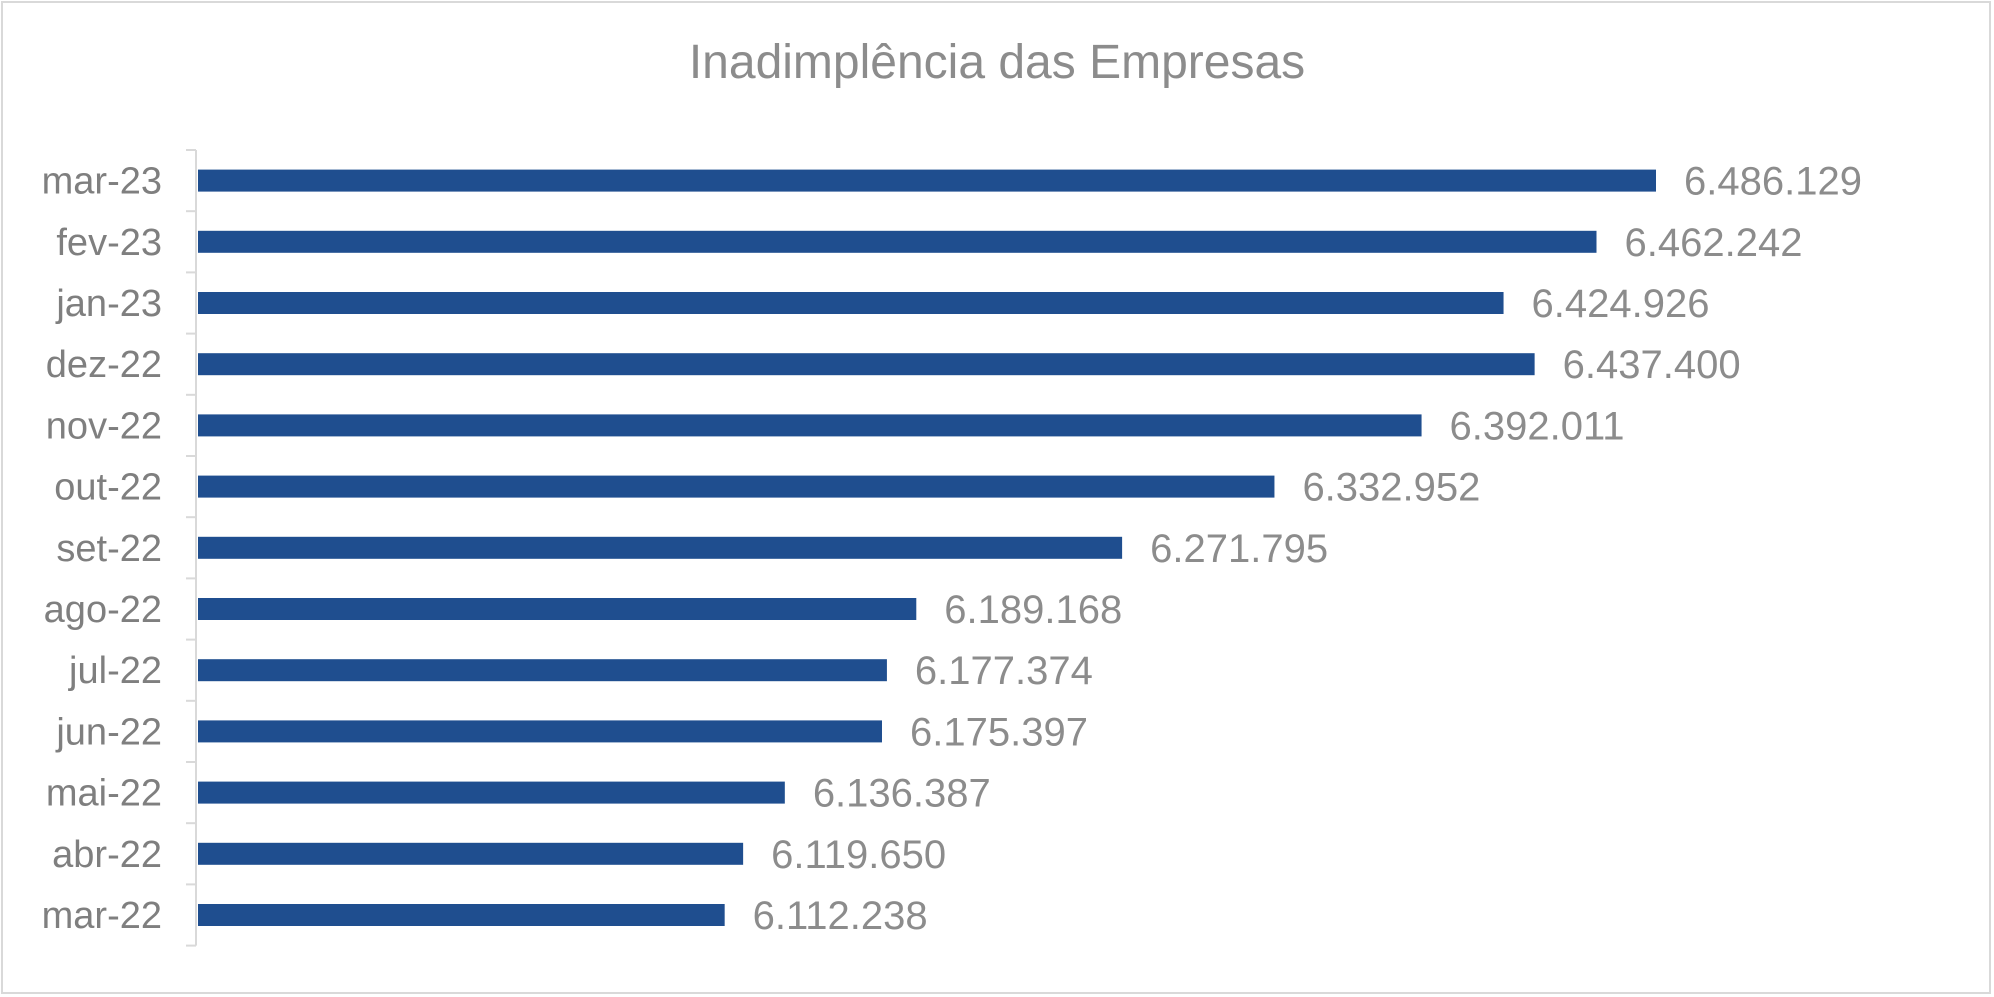 This screenshot has width=1994, height=997. Describe the element at coordinates (1652, 365) in the screenshot. I see `data-label: 6.437.400` at that location.